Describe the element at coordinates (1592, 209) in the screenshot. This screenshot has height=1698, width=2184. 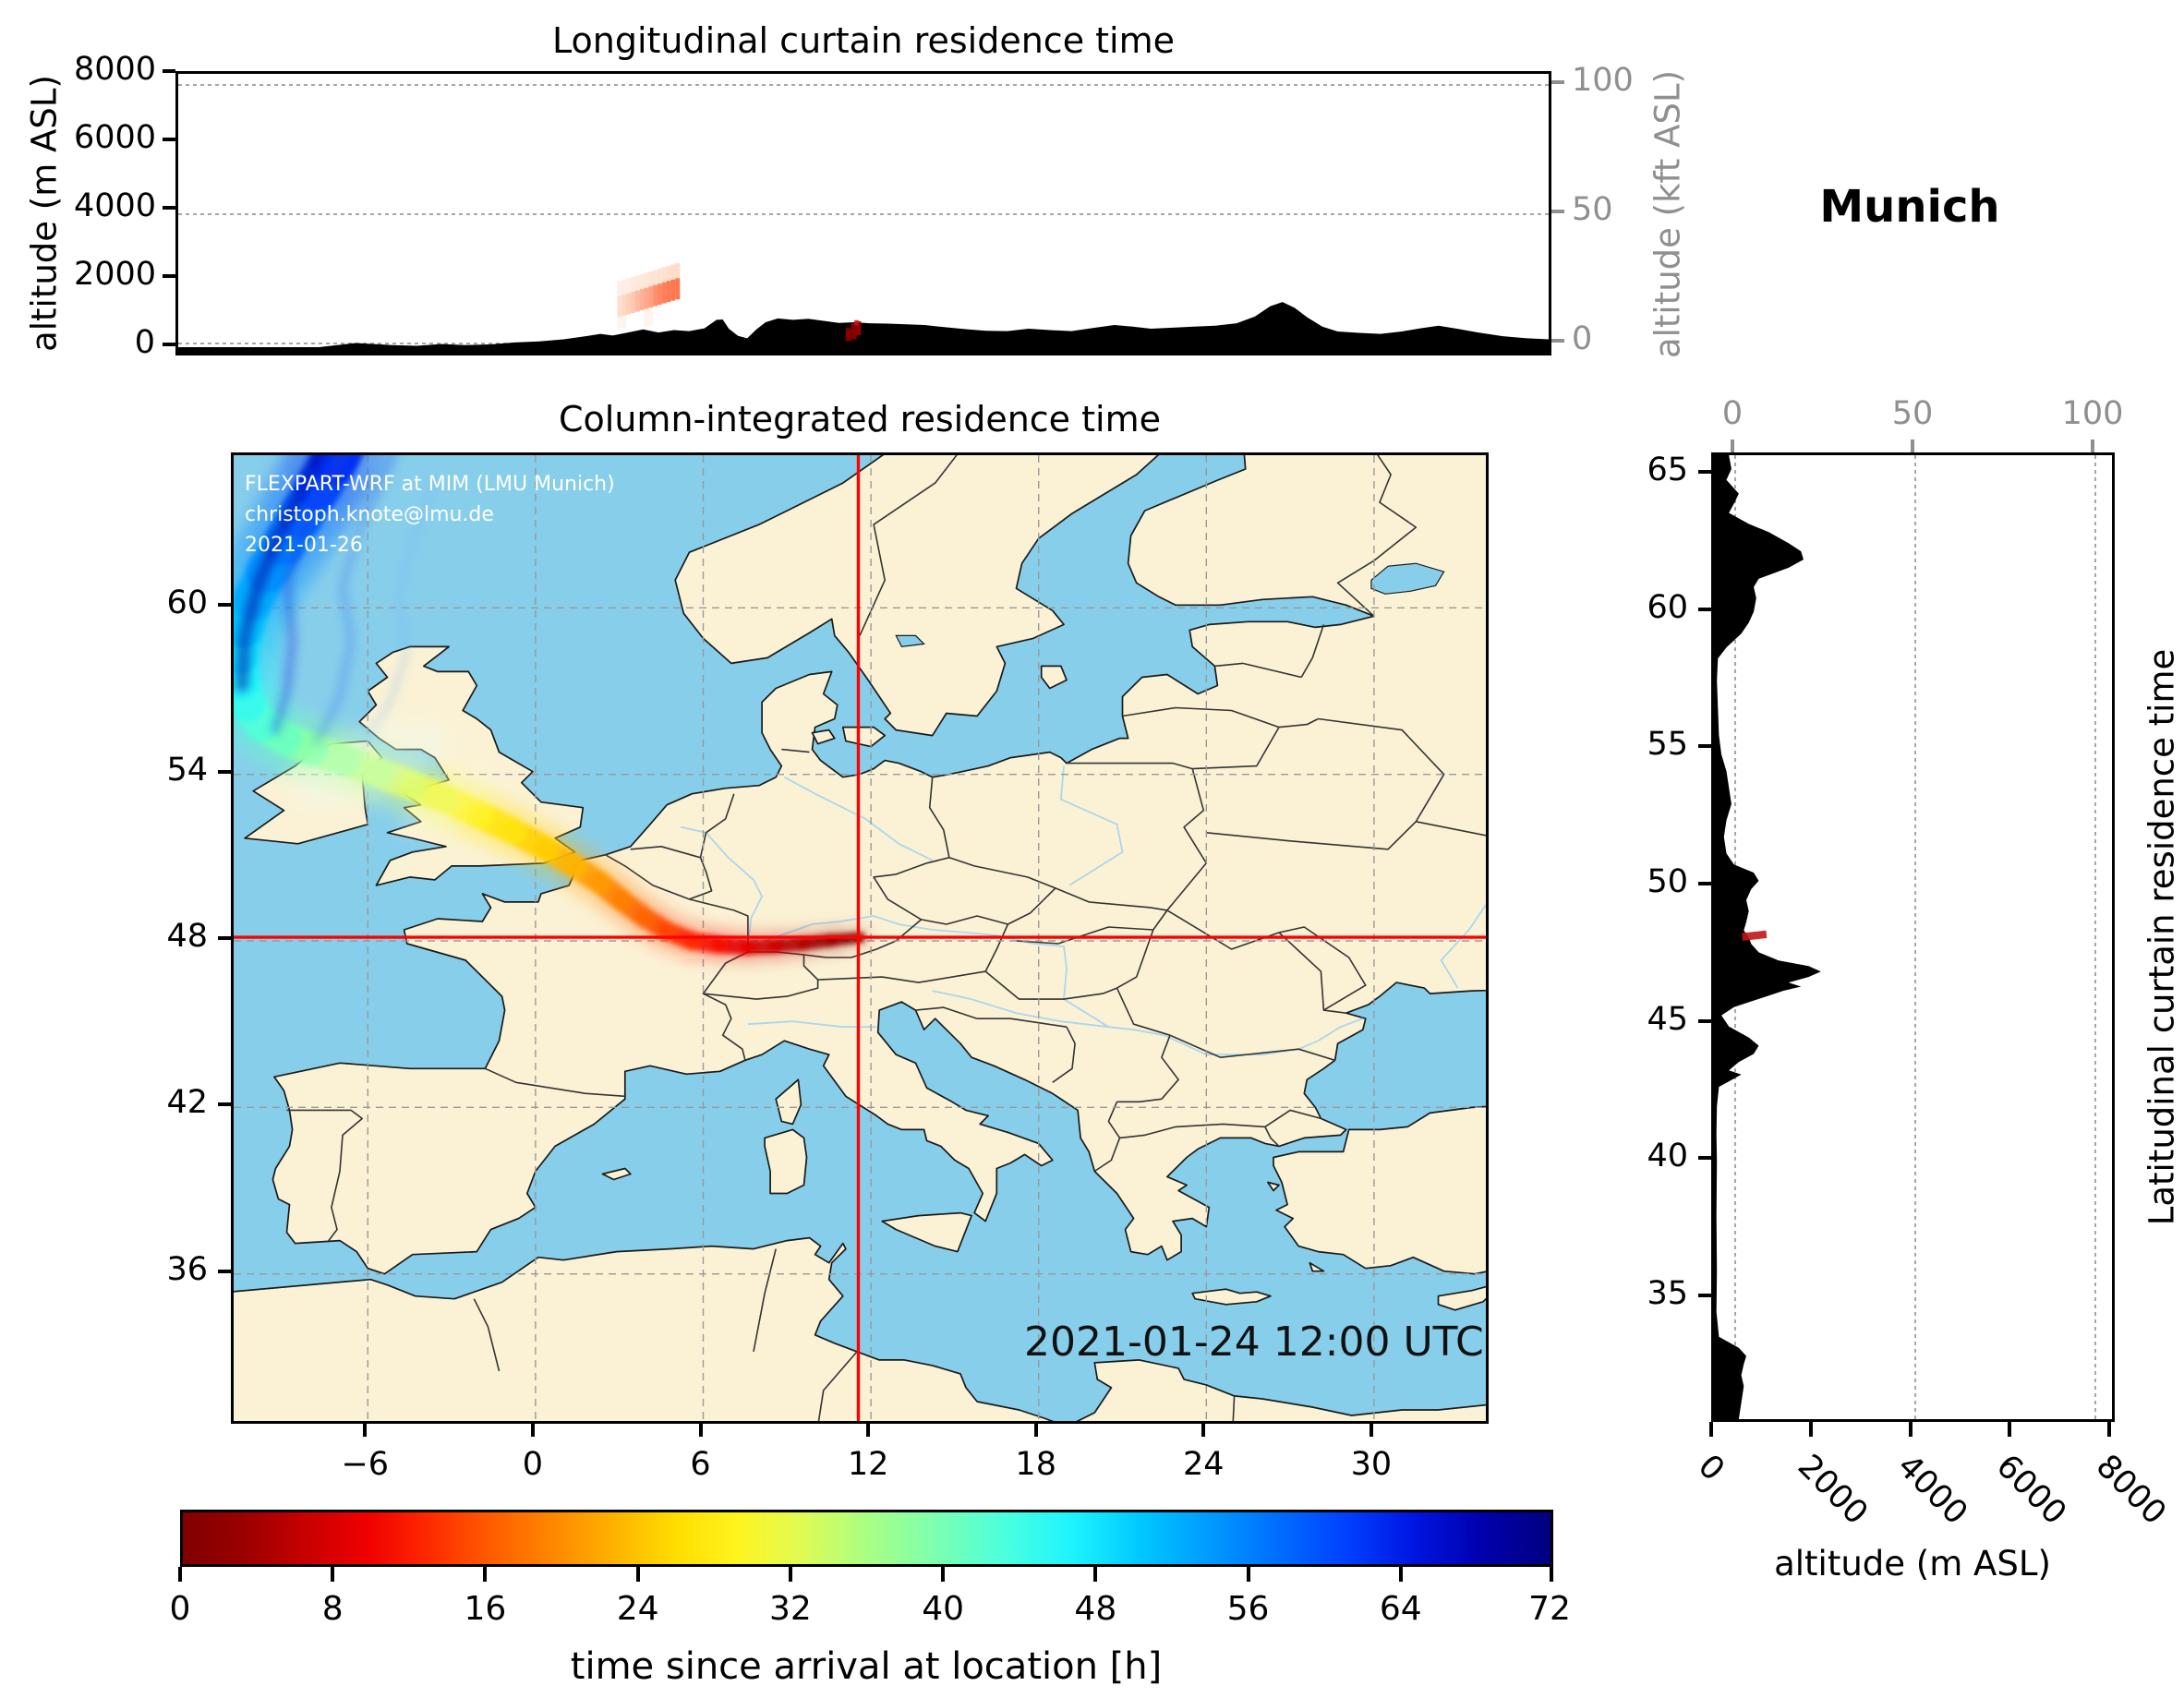
I see `top-panel-y2tick: 50` at that location.